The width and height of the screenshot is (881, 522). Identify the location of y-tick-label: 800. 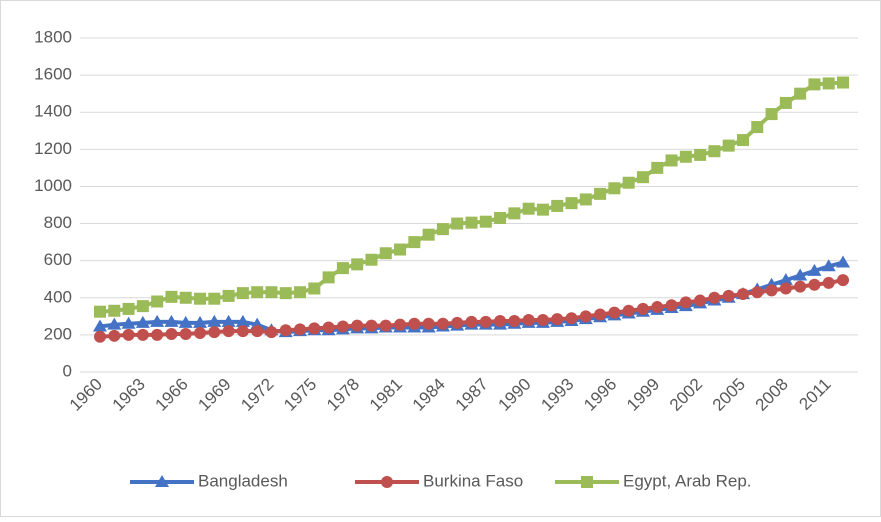
(58, 222).